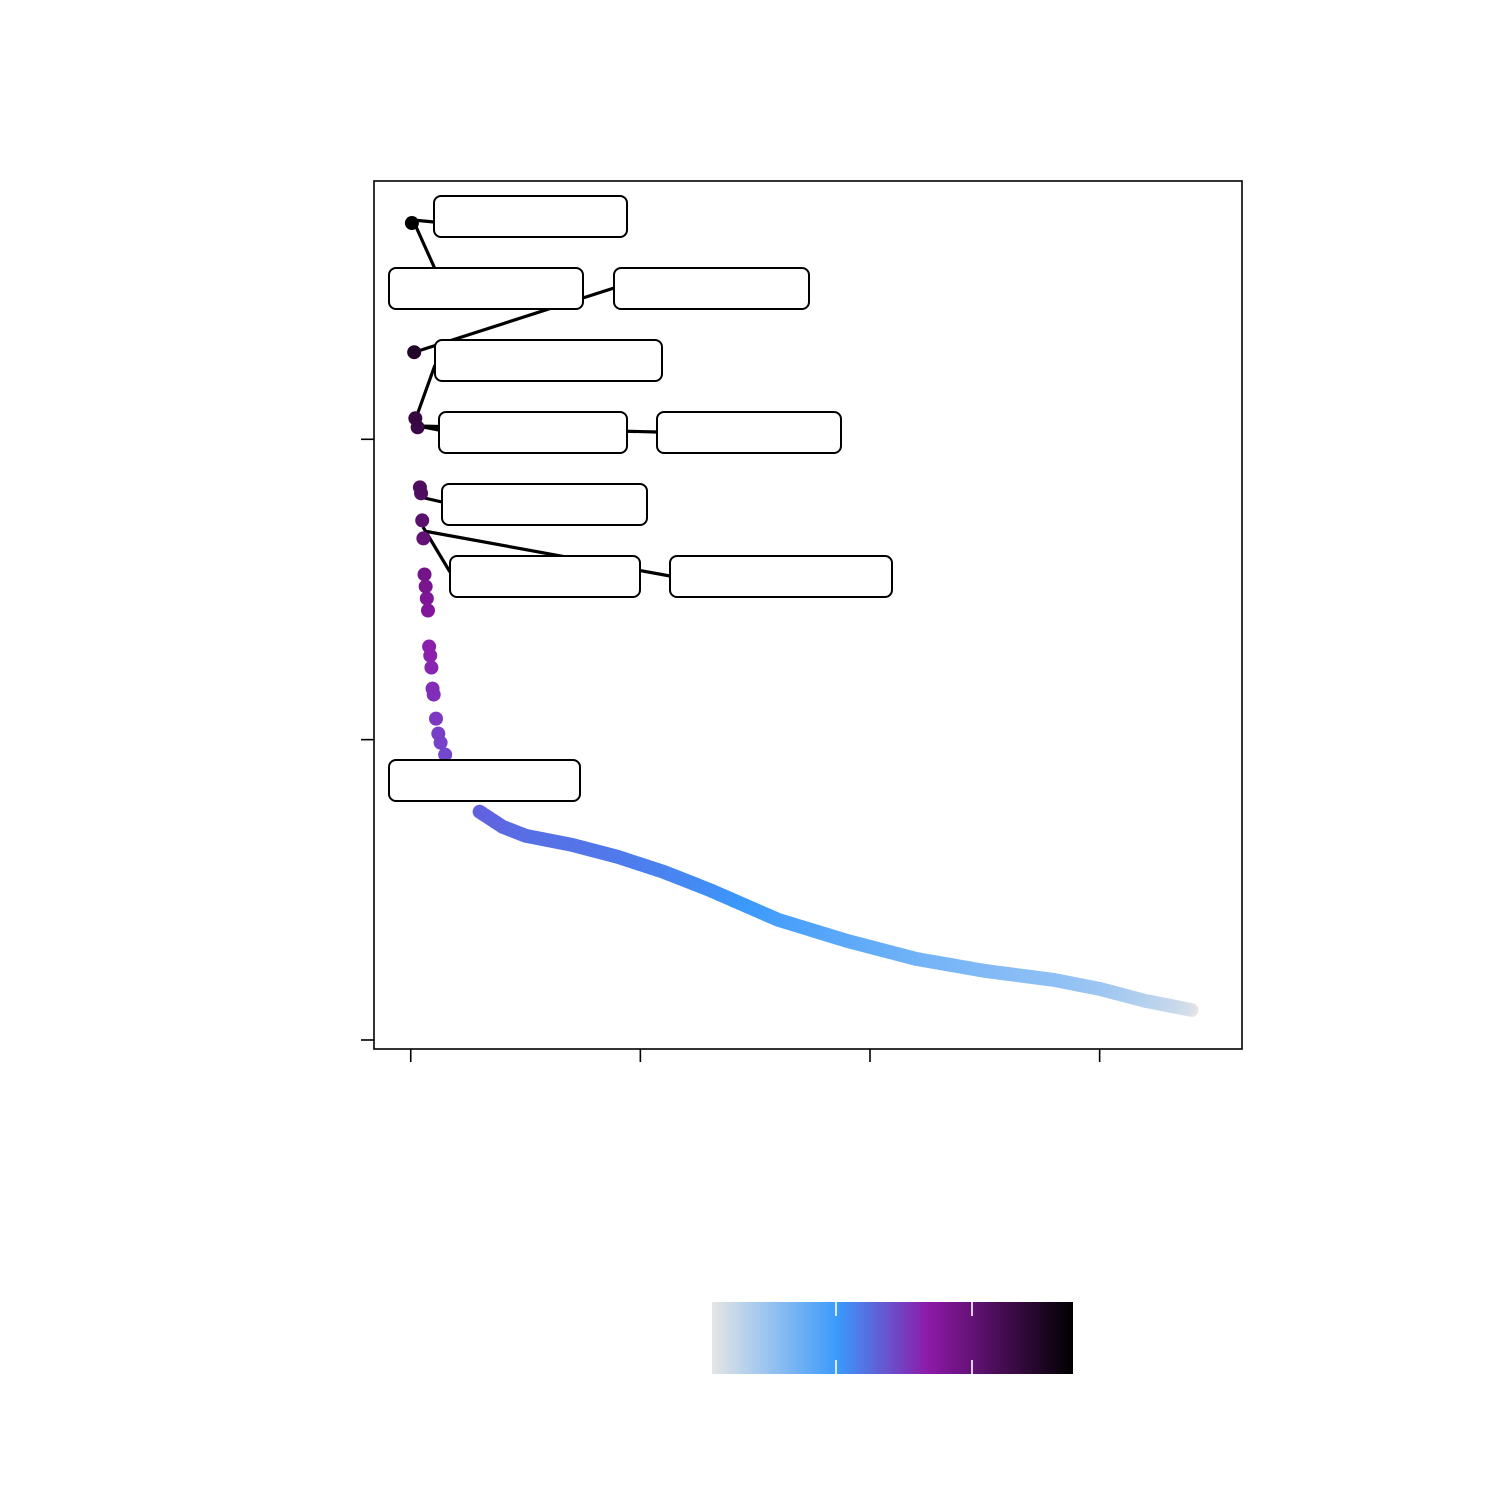  I want to click on color-legend, so click(892, 1338).